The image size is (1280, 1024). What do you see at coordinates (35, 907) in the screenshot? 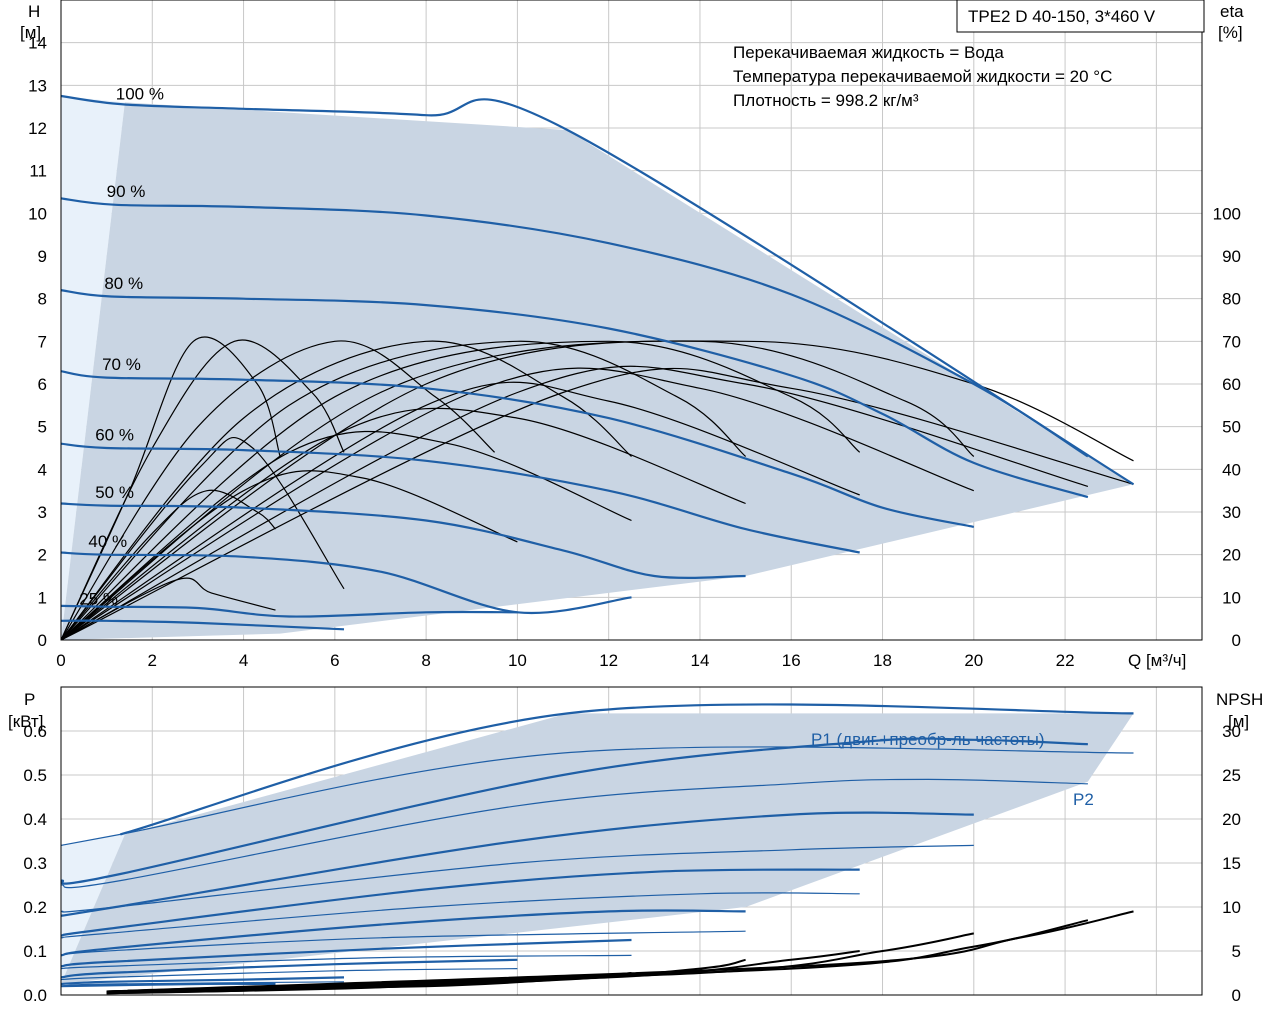
I see `power-y-tick-label: 0.2` at bounding box center [35, 907].